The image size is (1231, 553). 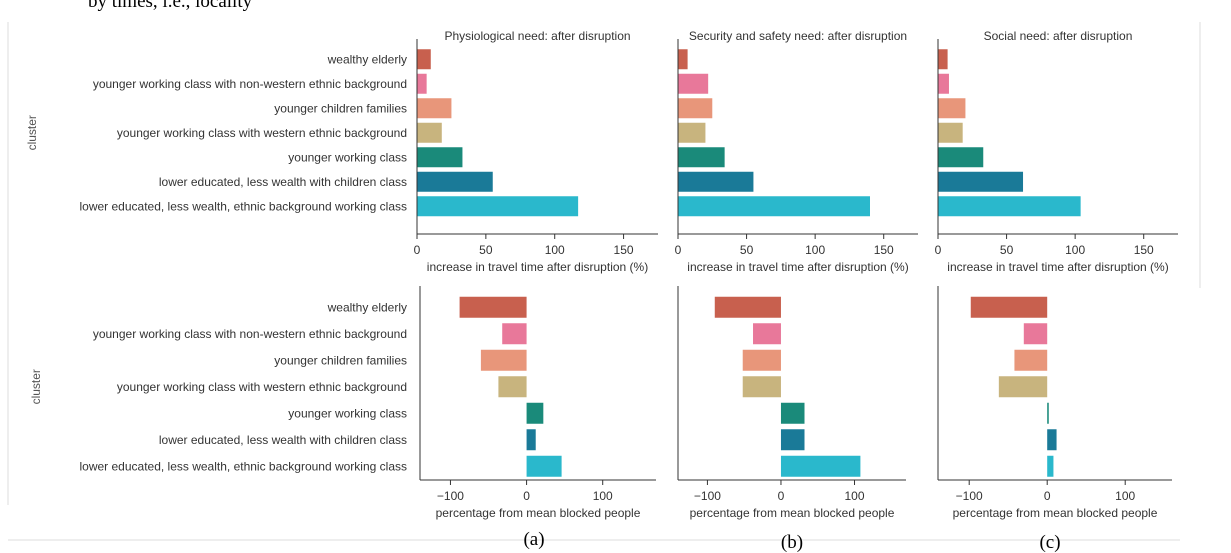 I want to click on caption-b: (b), so click(x=792, y=542).